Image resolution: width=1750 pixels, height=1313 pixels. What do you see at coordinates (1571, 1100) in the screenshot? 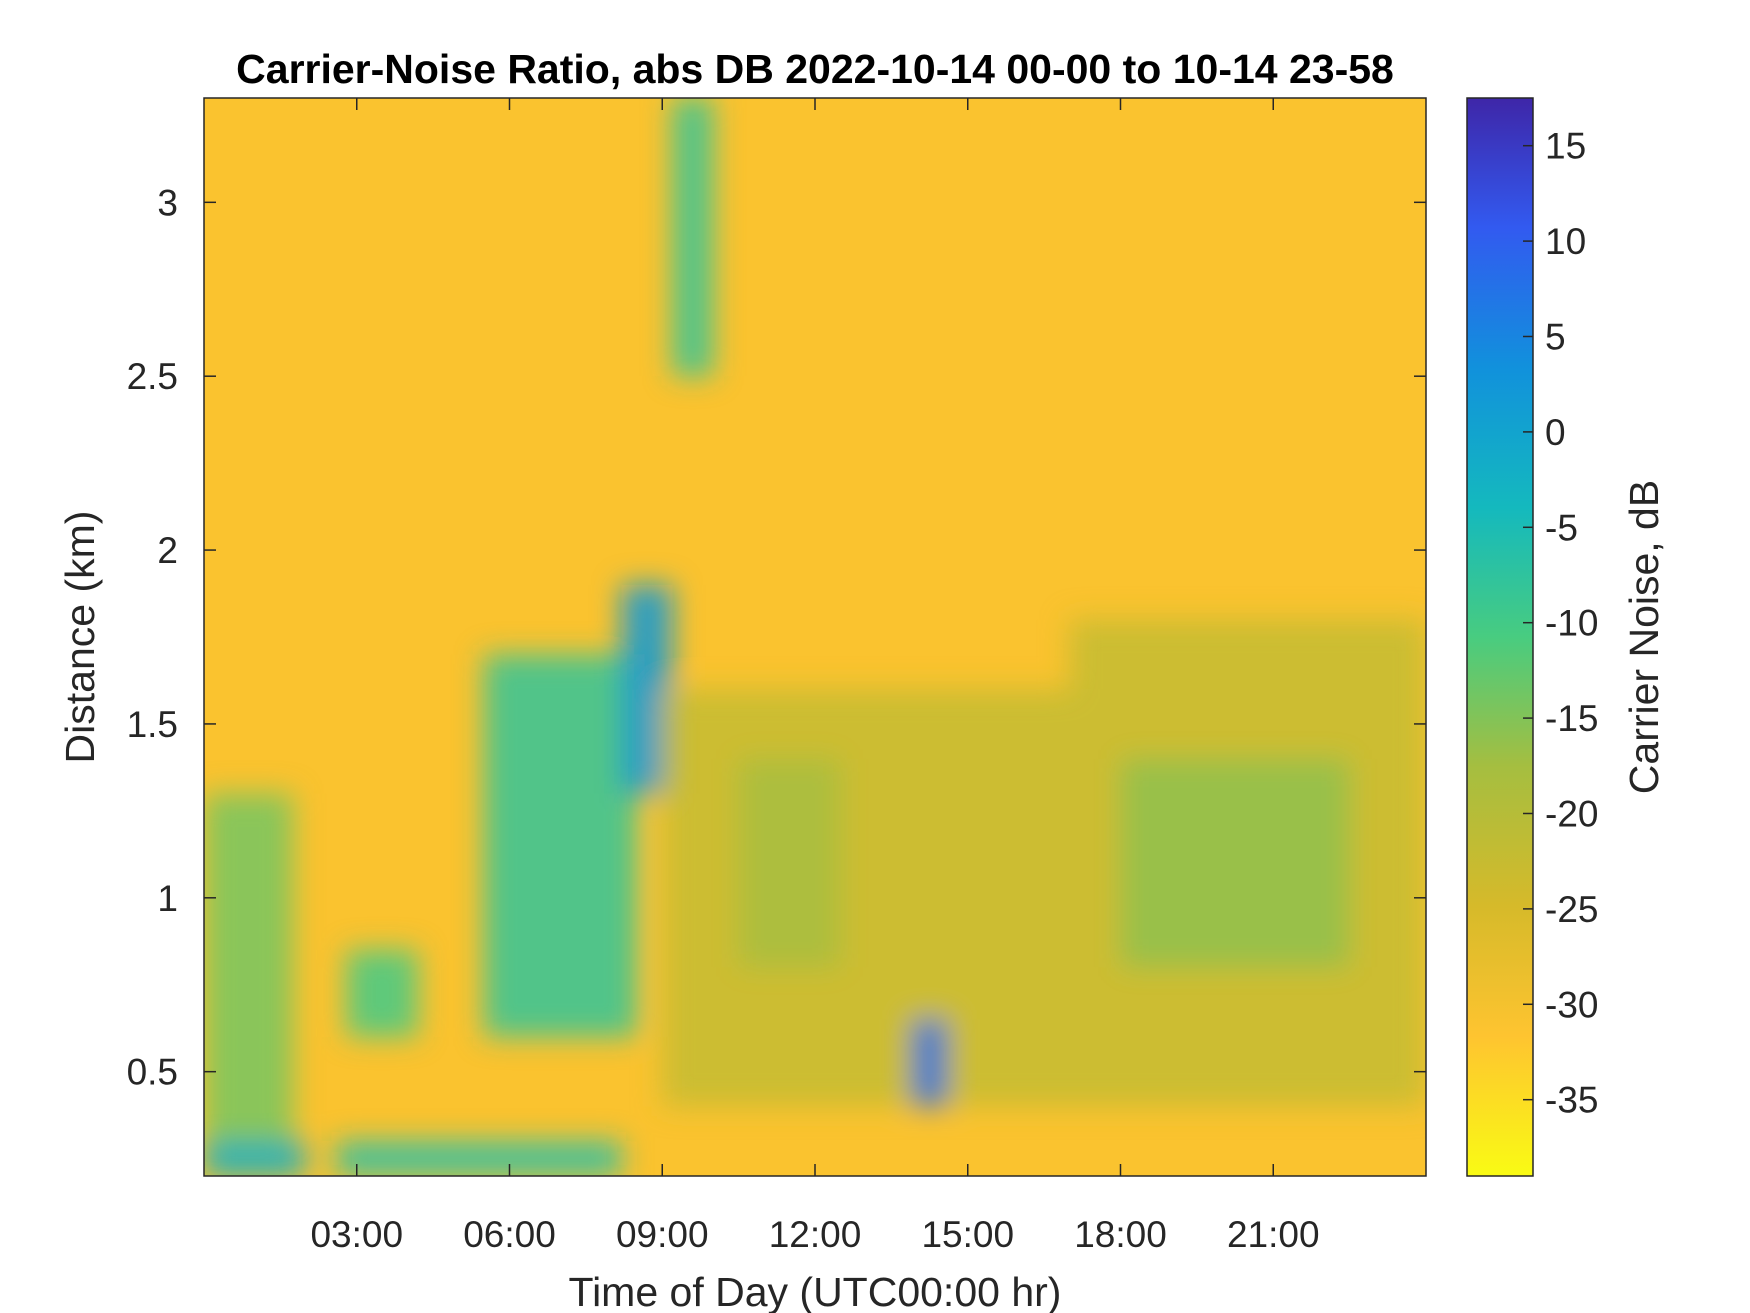
I see `colorbar-tick-label: -35` at bounding box center [1571, 1100].